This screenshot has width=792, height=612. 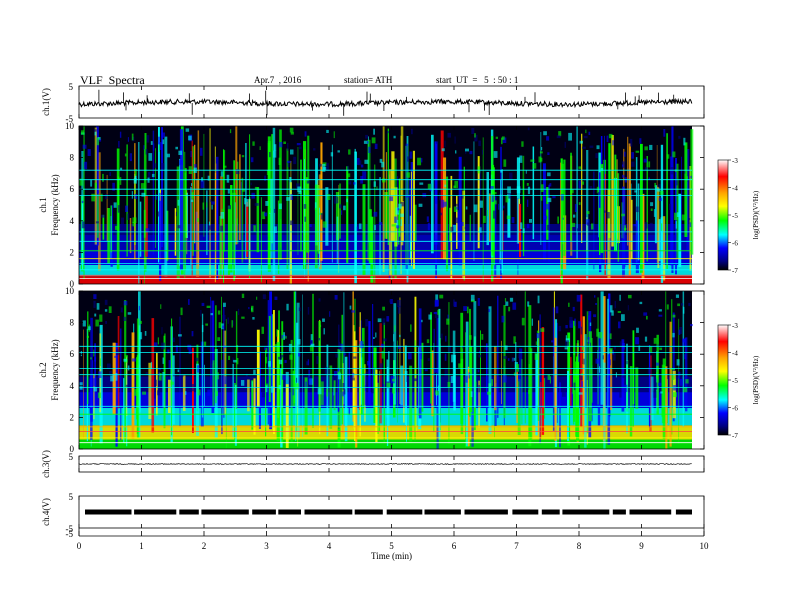 What do you see at coordinates (705, 546) in the screenshot?
I see `x-axis-tick-label: 10` at bounding box center [705, 546].